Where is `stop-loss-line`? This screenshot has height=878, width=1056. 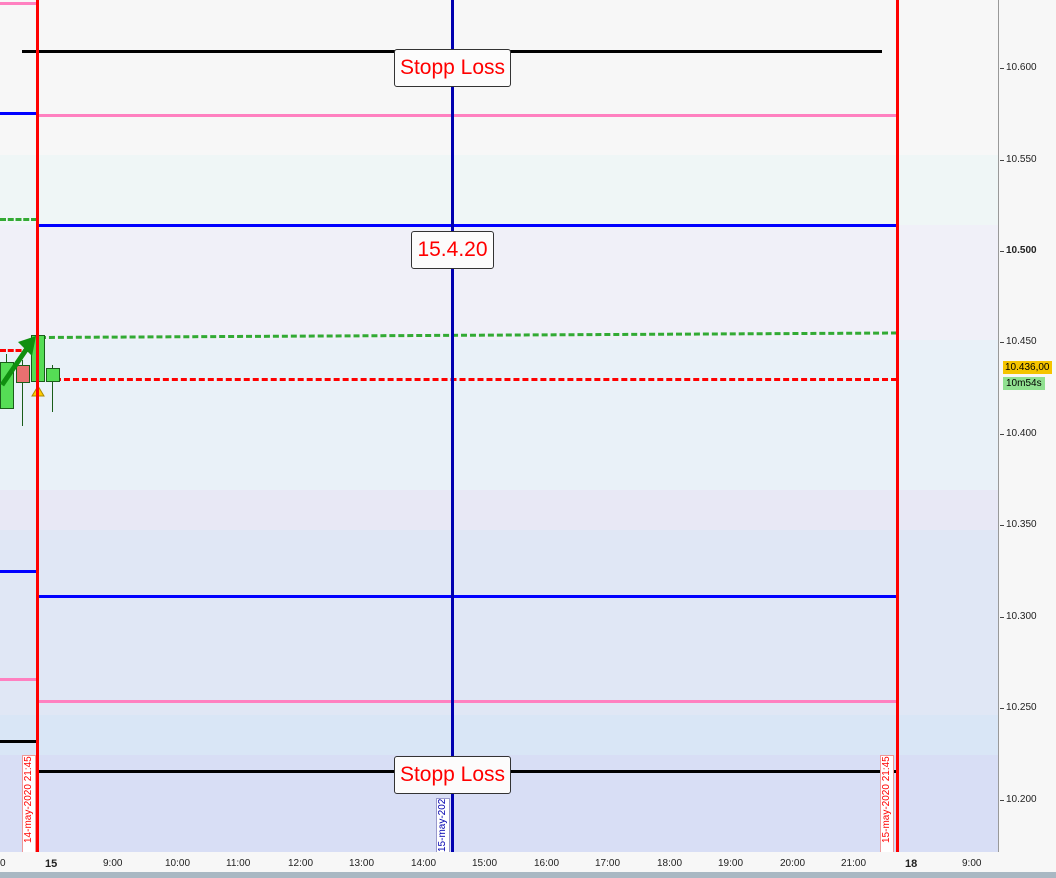
stop-loss-line is located at coordinates (18, 741).